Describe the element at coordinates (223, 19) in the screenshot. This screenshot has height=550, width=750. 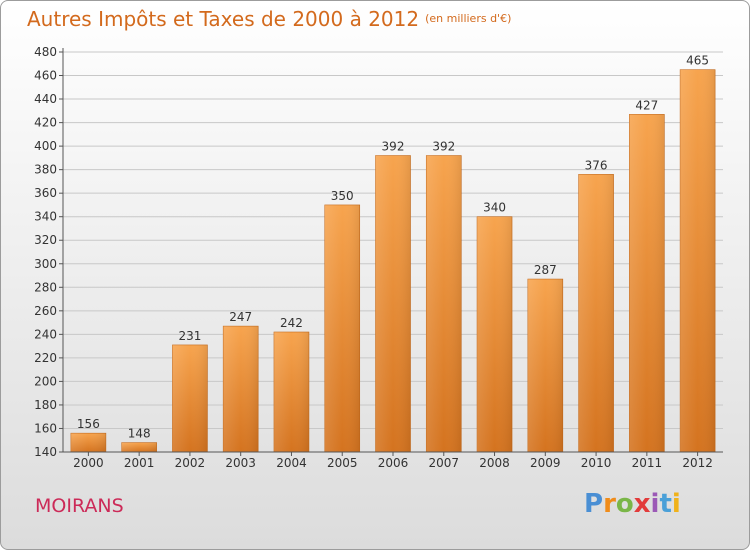
I see `chart-title-text: Autres Impôts et Taxes de 2000 à 2012` at that location.